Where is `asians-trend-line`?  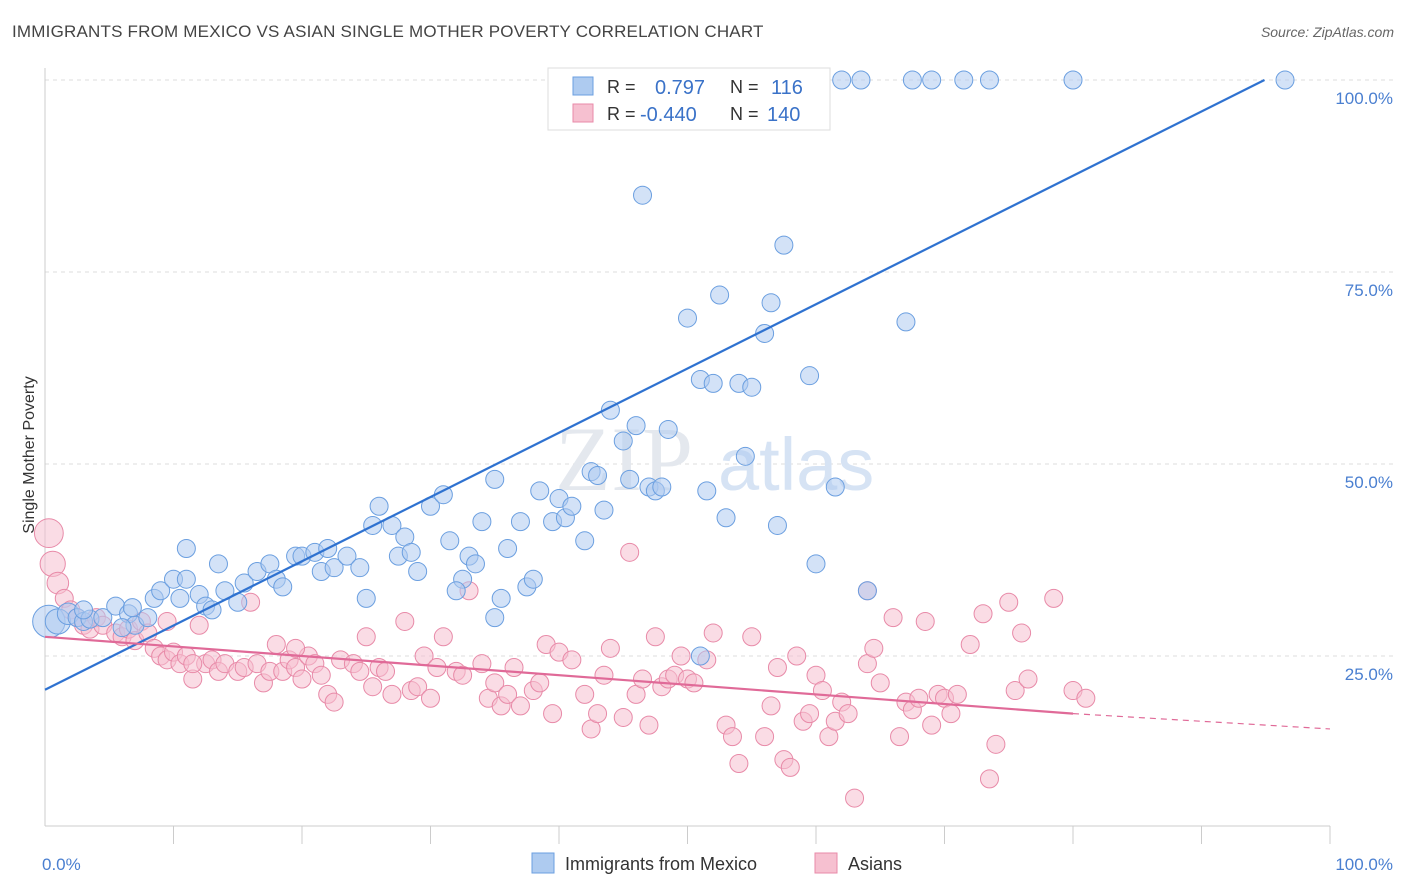
asians-trend-line is located at coordinates (559, 675).